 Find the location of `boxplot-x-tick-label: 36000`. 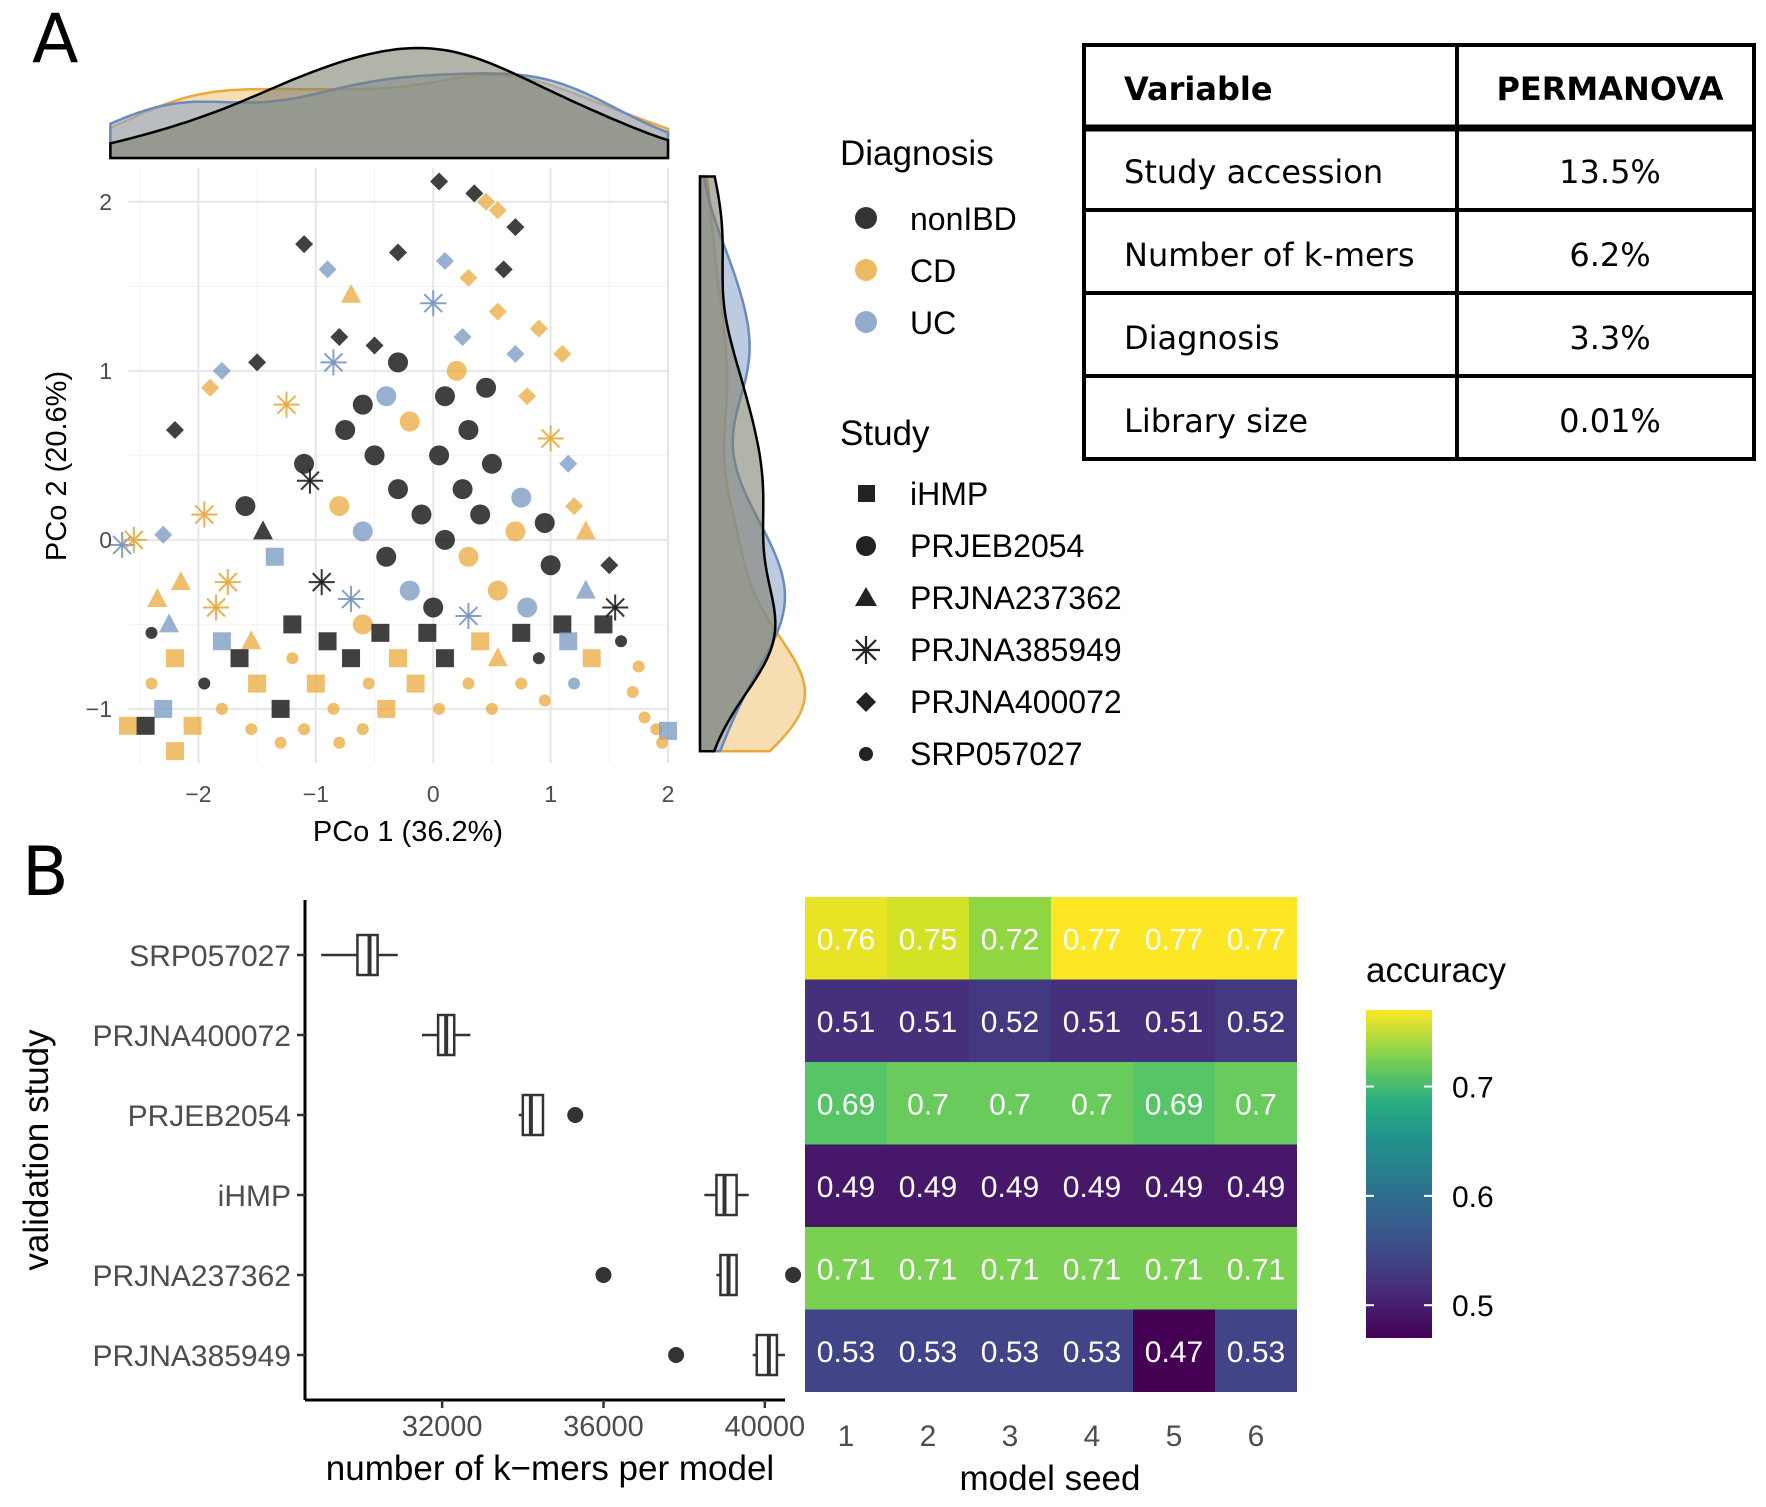

boxplot-x-tick-label: 36000 is located at coordinates (603, 1427).